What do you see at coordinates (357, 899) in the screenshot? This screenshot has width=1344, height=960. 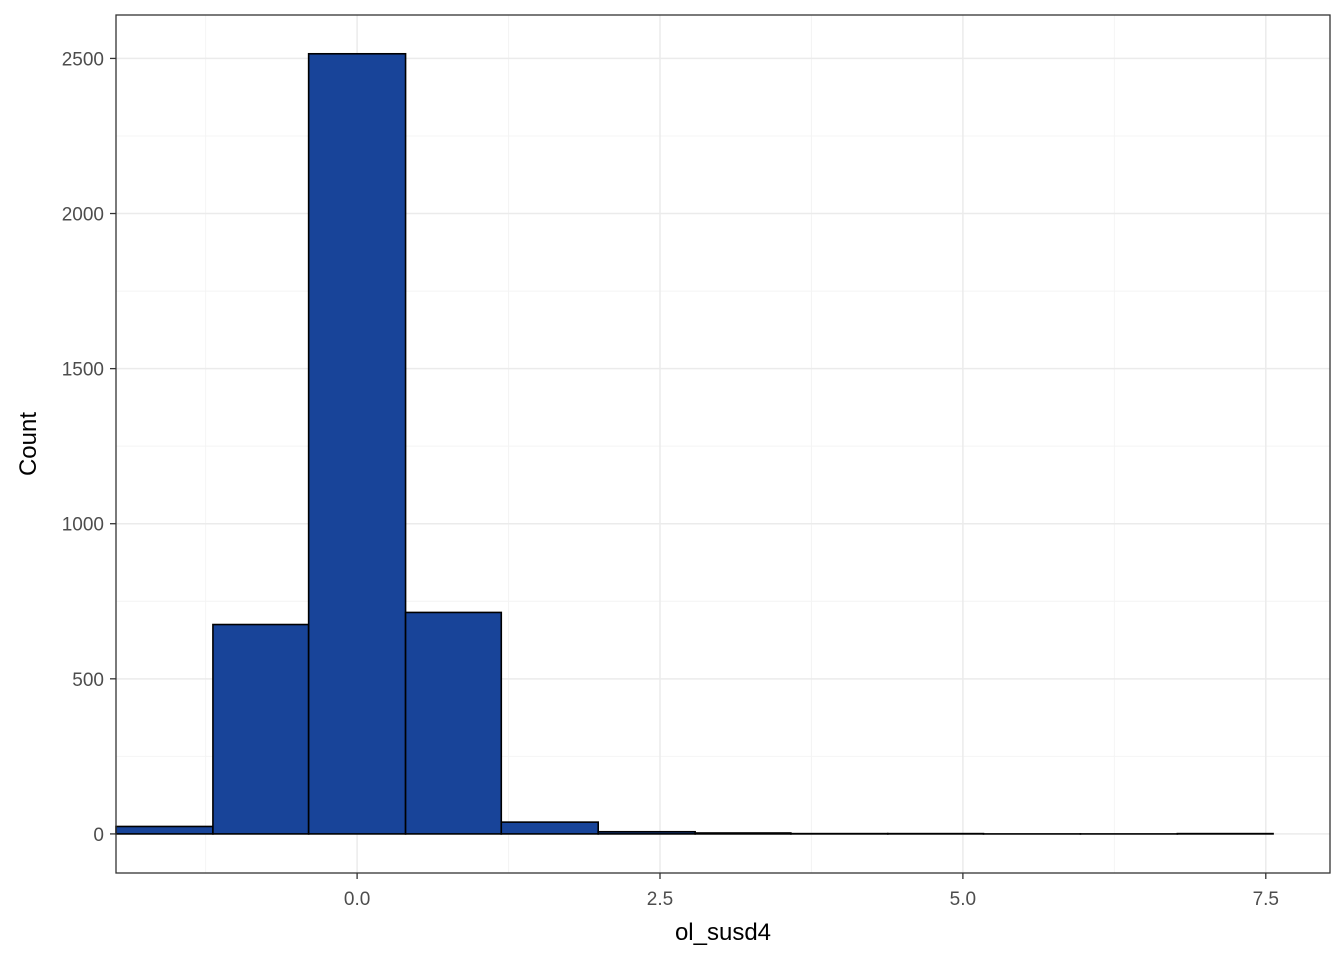 I see `x-tick-label: 0.0` at bounding box center [357, 899].